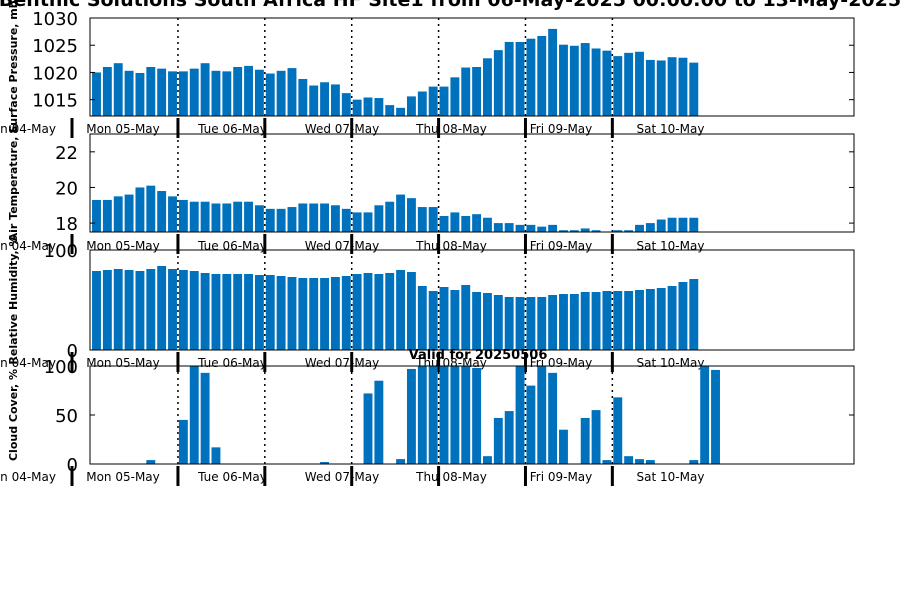  Describe the element at coordinates (478, 355) in the screenshot. I see `valid-for-label: Valid for 20250506` at that location.